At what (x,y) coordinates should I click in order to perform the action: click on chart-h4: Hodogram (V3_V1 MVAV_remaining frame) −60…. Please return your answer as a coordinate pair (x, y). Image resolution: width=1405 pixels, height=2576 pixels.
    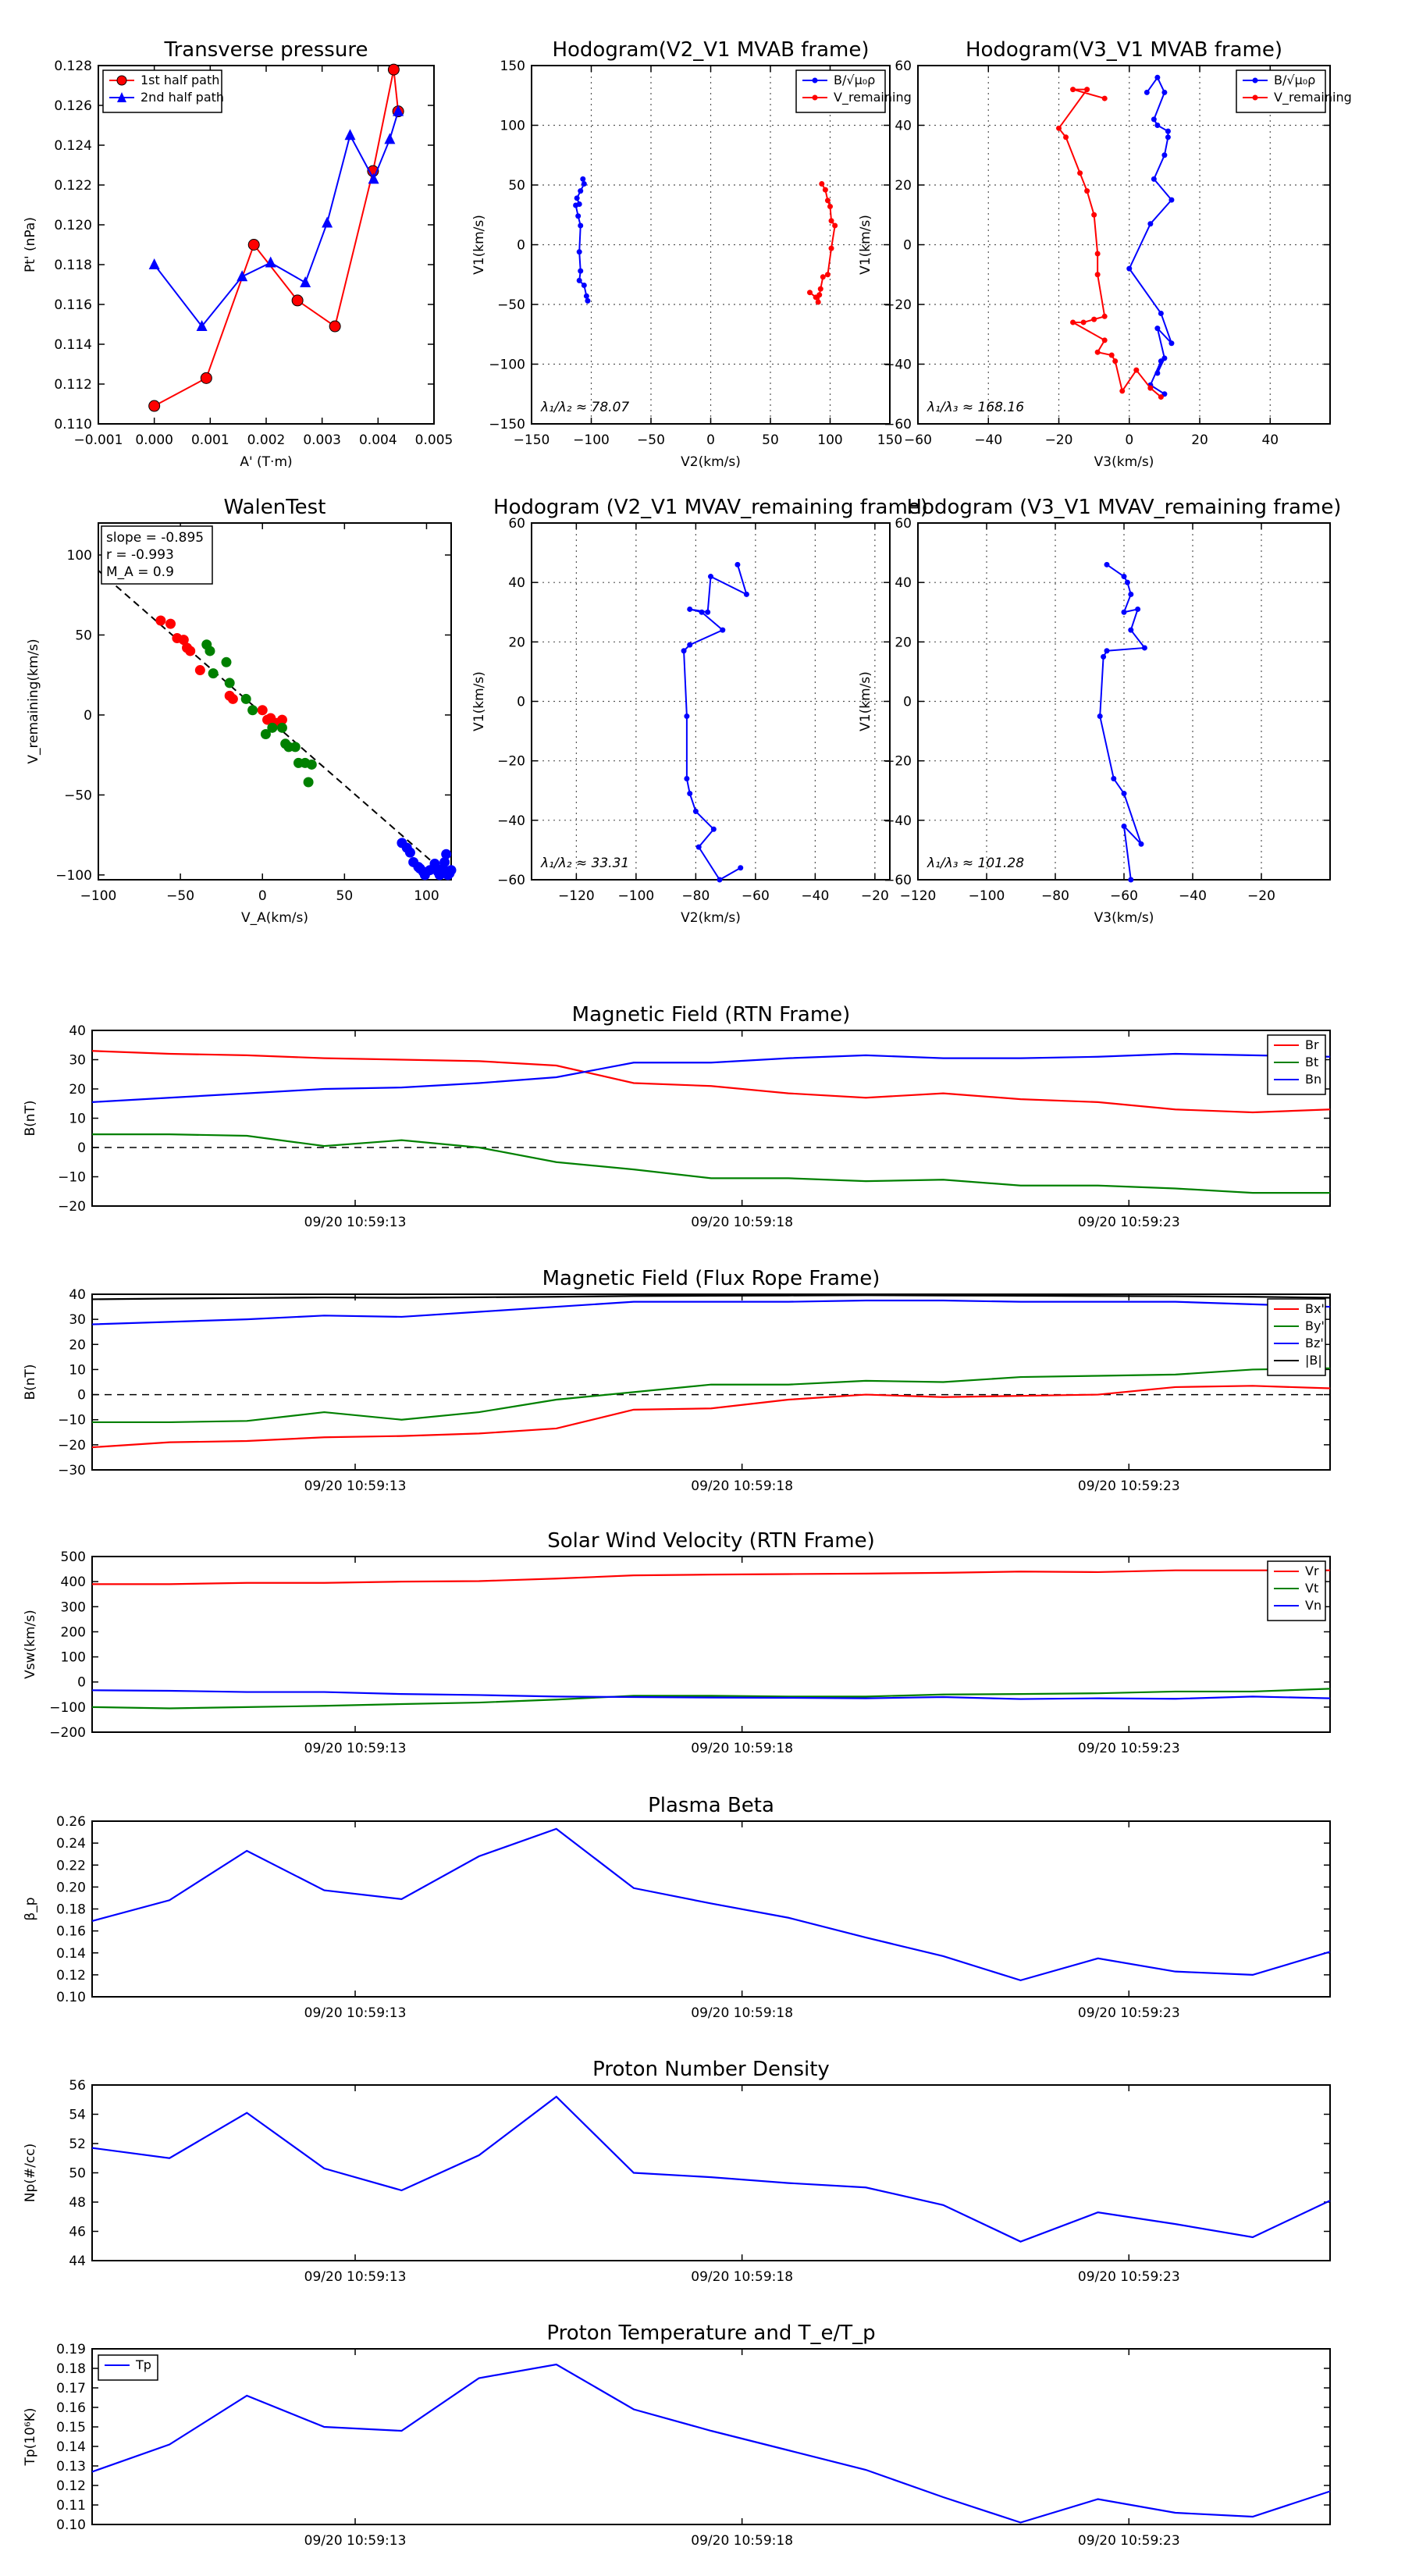
    Looking at the image, I should click on (1099, 711).